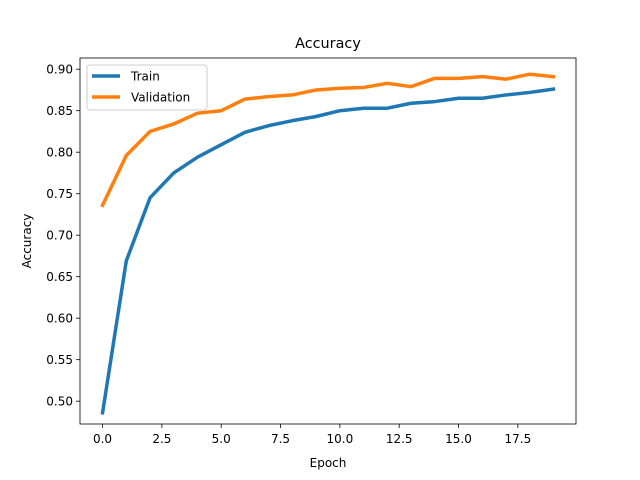 The width and height of the screenshot is (640, 480). Describe the element at coordinates (27, 241) in the screenshot. I see `y-axis-title: Accuracy` at that location.